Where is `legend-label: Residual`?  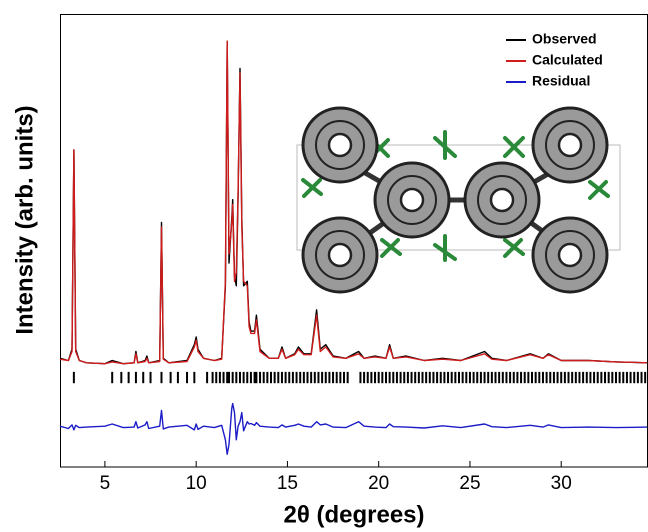
legend-label: Residual is located at coordinates (561, 81).